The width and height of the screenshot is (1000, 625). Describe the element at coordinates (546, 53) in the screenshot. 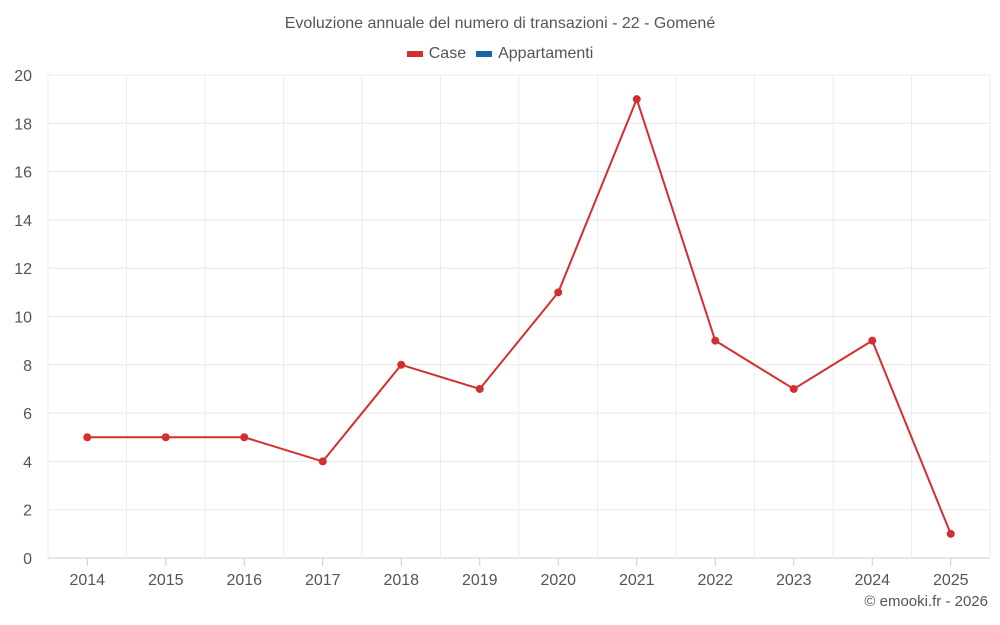

I see `legend-label-appartamenti: Appartamenti` at that location.